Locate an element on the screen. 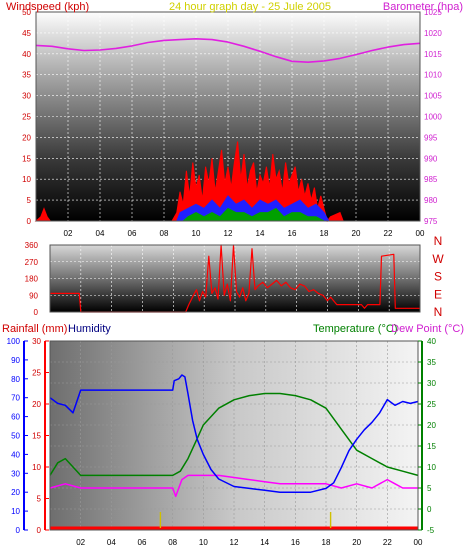  barometer-tick-label: 1010 is located at coordinates (433, 75).